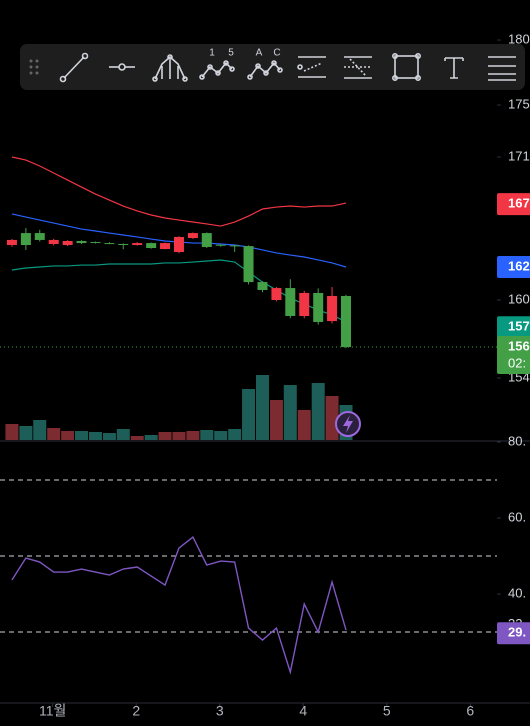 This screenshot has width=530, height=726. What do you see at coordinates (136, 711) in the screenshot?
I see `x-tick-label: 2` at bounding box center [136, 711].